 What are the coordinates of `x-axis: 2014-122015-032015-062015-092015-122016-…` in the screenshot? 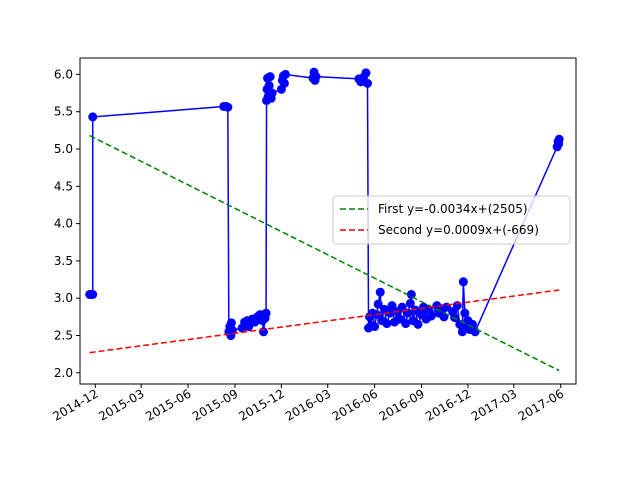 It's located at (308, 404).